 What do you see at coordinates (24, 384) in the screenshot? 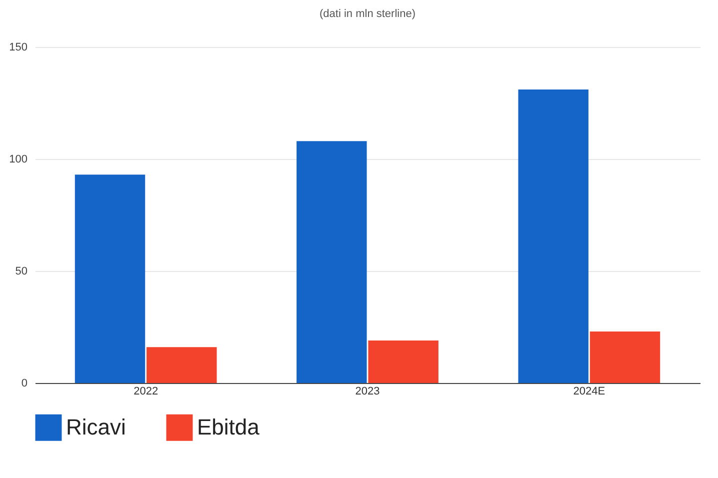
I see `y-tick-label: 0` at bounding box center [24, 384].